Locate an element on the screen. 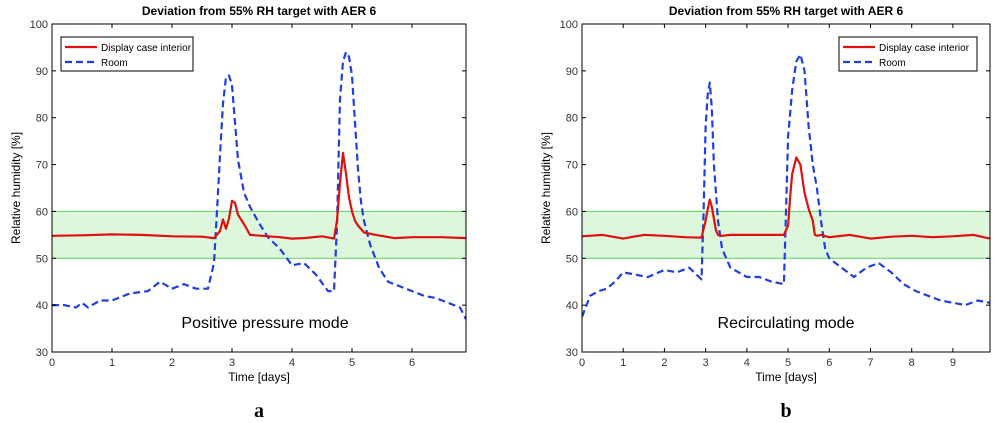 The width and height of the screenshot is (994, 423). mode-annotation: Positive pressure mode is located at coordinates (264, 323).